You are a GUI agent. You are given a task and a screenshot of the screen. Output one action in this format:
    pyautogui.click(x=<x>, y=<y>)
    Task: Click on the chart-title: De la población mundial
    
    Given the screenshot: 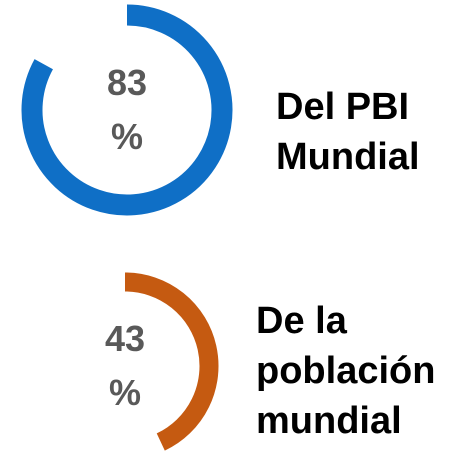 What is the action you would take?
    pyautogui.click(x=346, y=371)
    